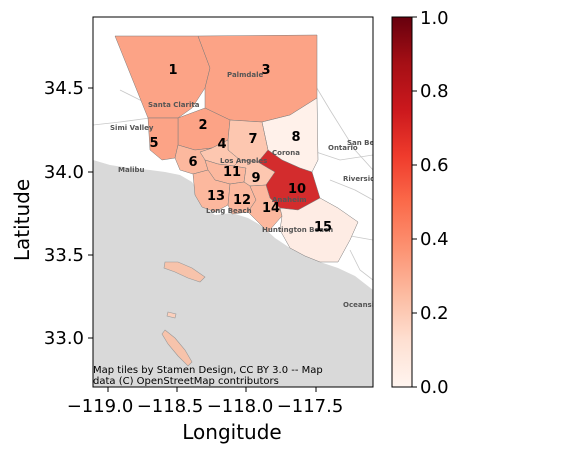  What do you see at coordinates (434, 91) in the screenshot?
I see `colorbar-tick-label: 0.8` at bounding box center [434, 91].